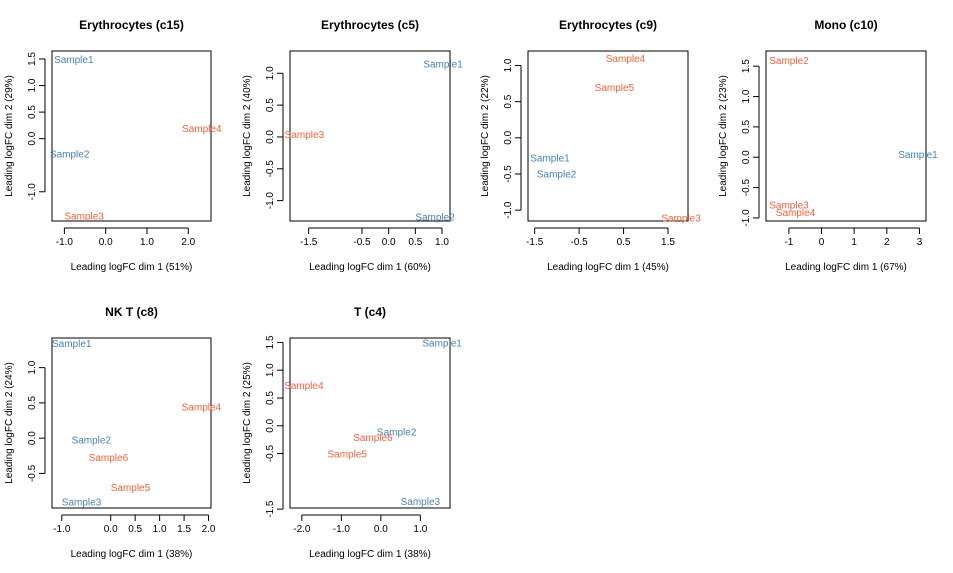 The height and width of the screenshot is (573, 953). What do you see at coordinates (608, 25) in the screenshot?
I see `chart-title: Erythrocytes (c9)` at bounding box center [608, 25].